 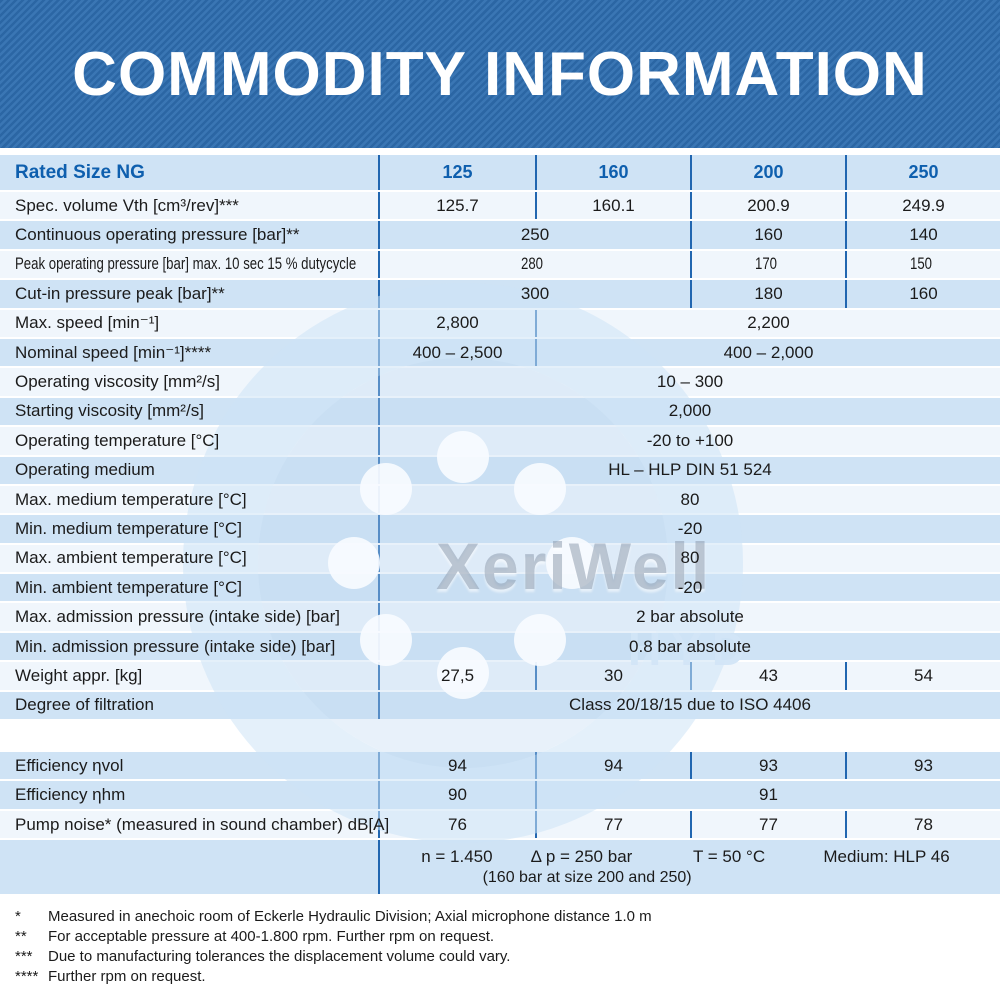 I want to click on cell-value: 94, so click(x=457, y=765).